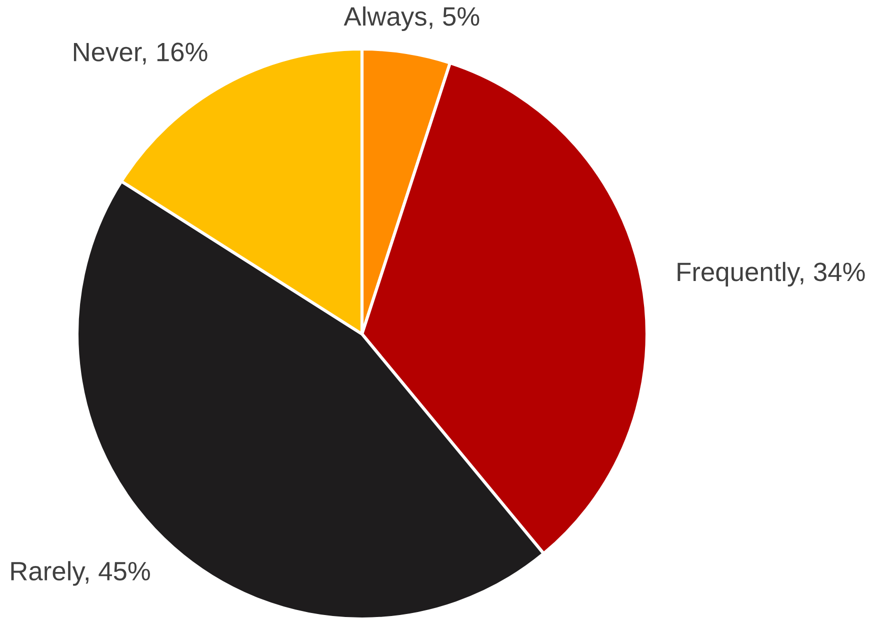 This screenshot has height=620, width=872. I want to click on slice-label: Rarely, 45%, so click(80, 573).